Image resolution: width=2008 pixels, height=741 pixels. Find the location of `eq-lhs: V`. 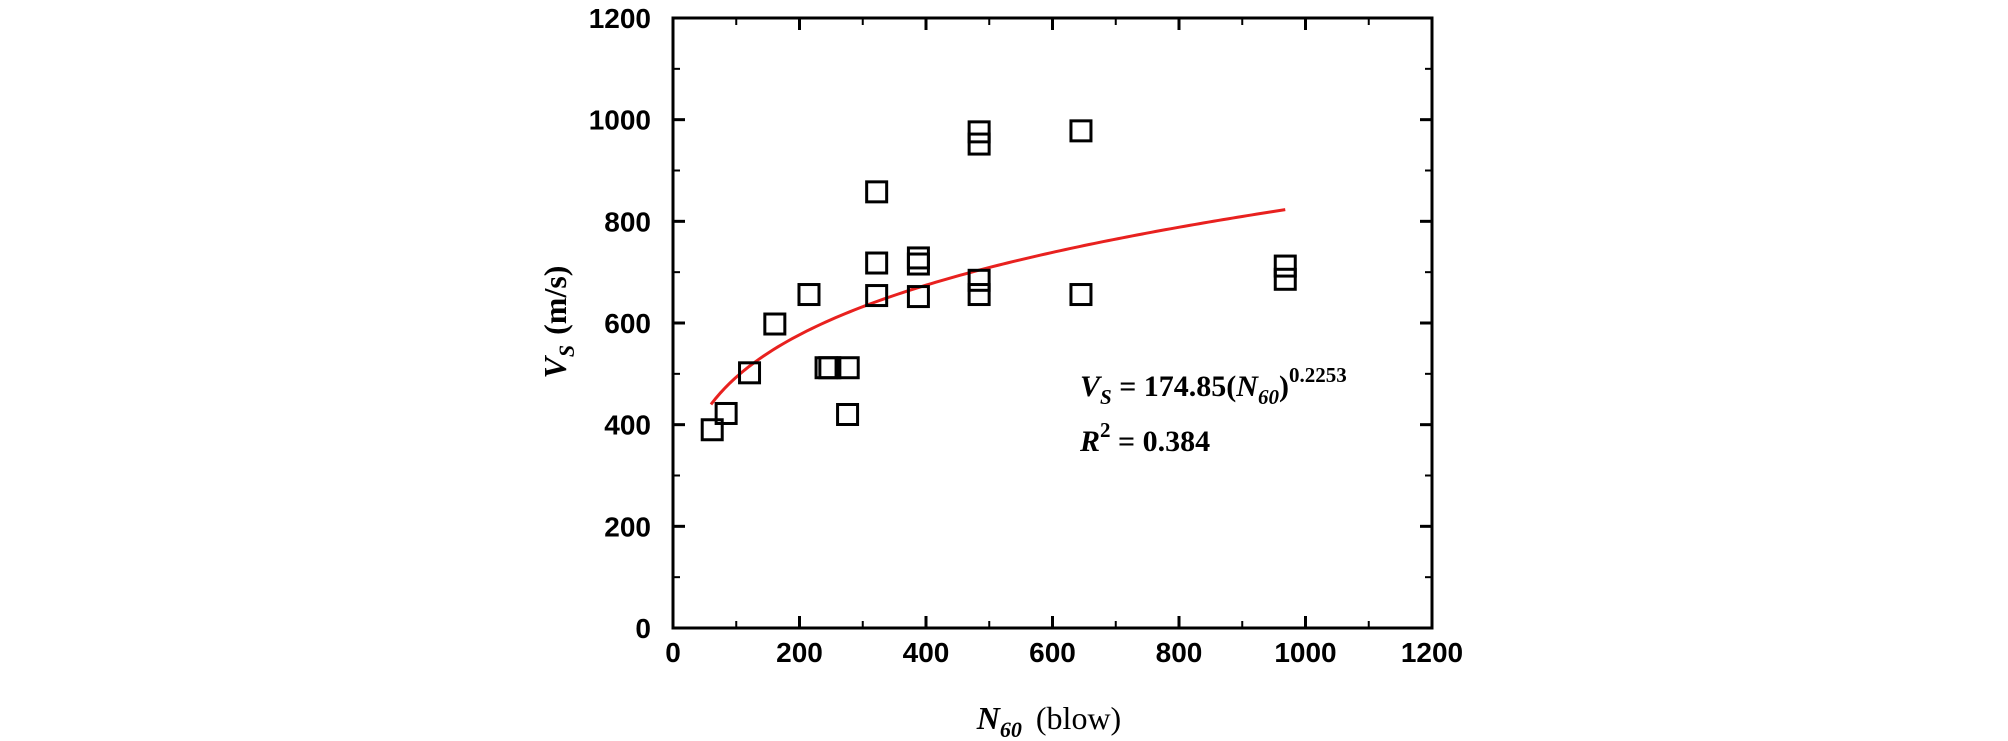

eq-lhs: V is located at coordinates (1091, 386).